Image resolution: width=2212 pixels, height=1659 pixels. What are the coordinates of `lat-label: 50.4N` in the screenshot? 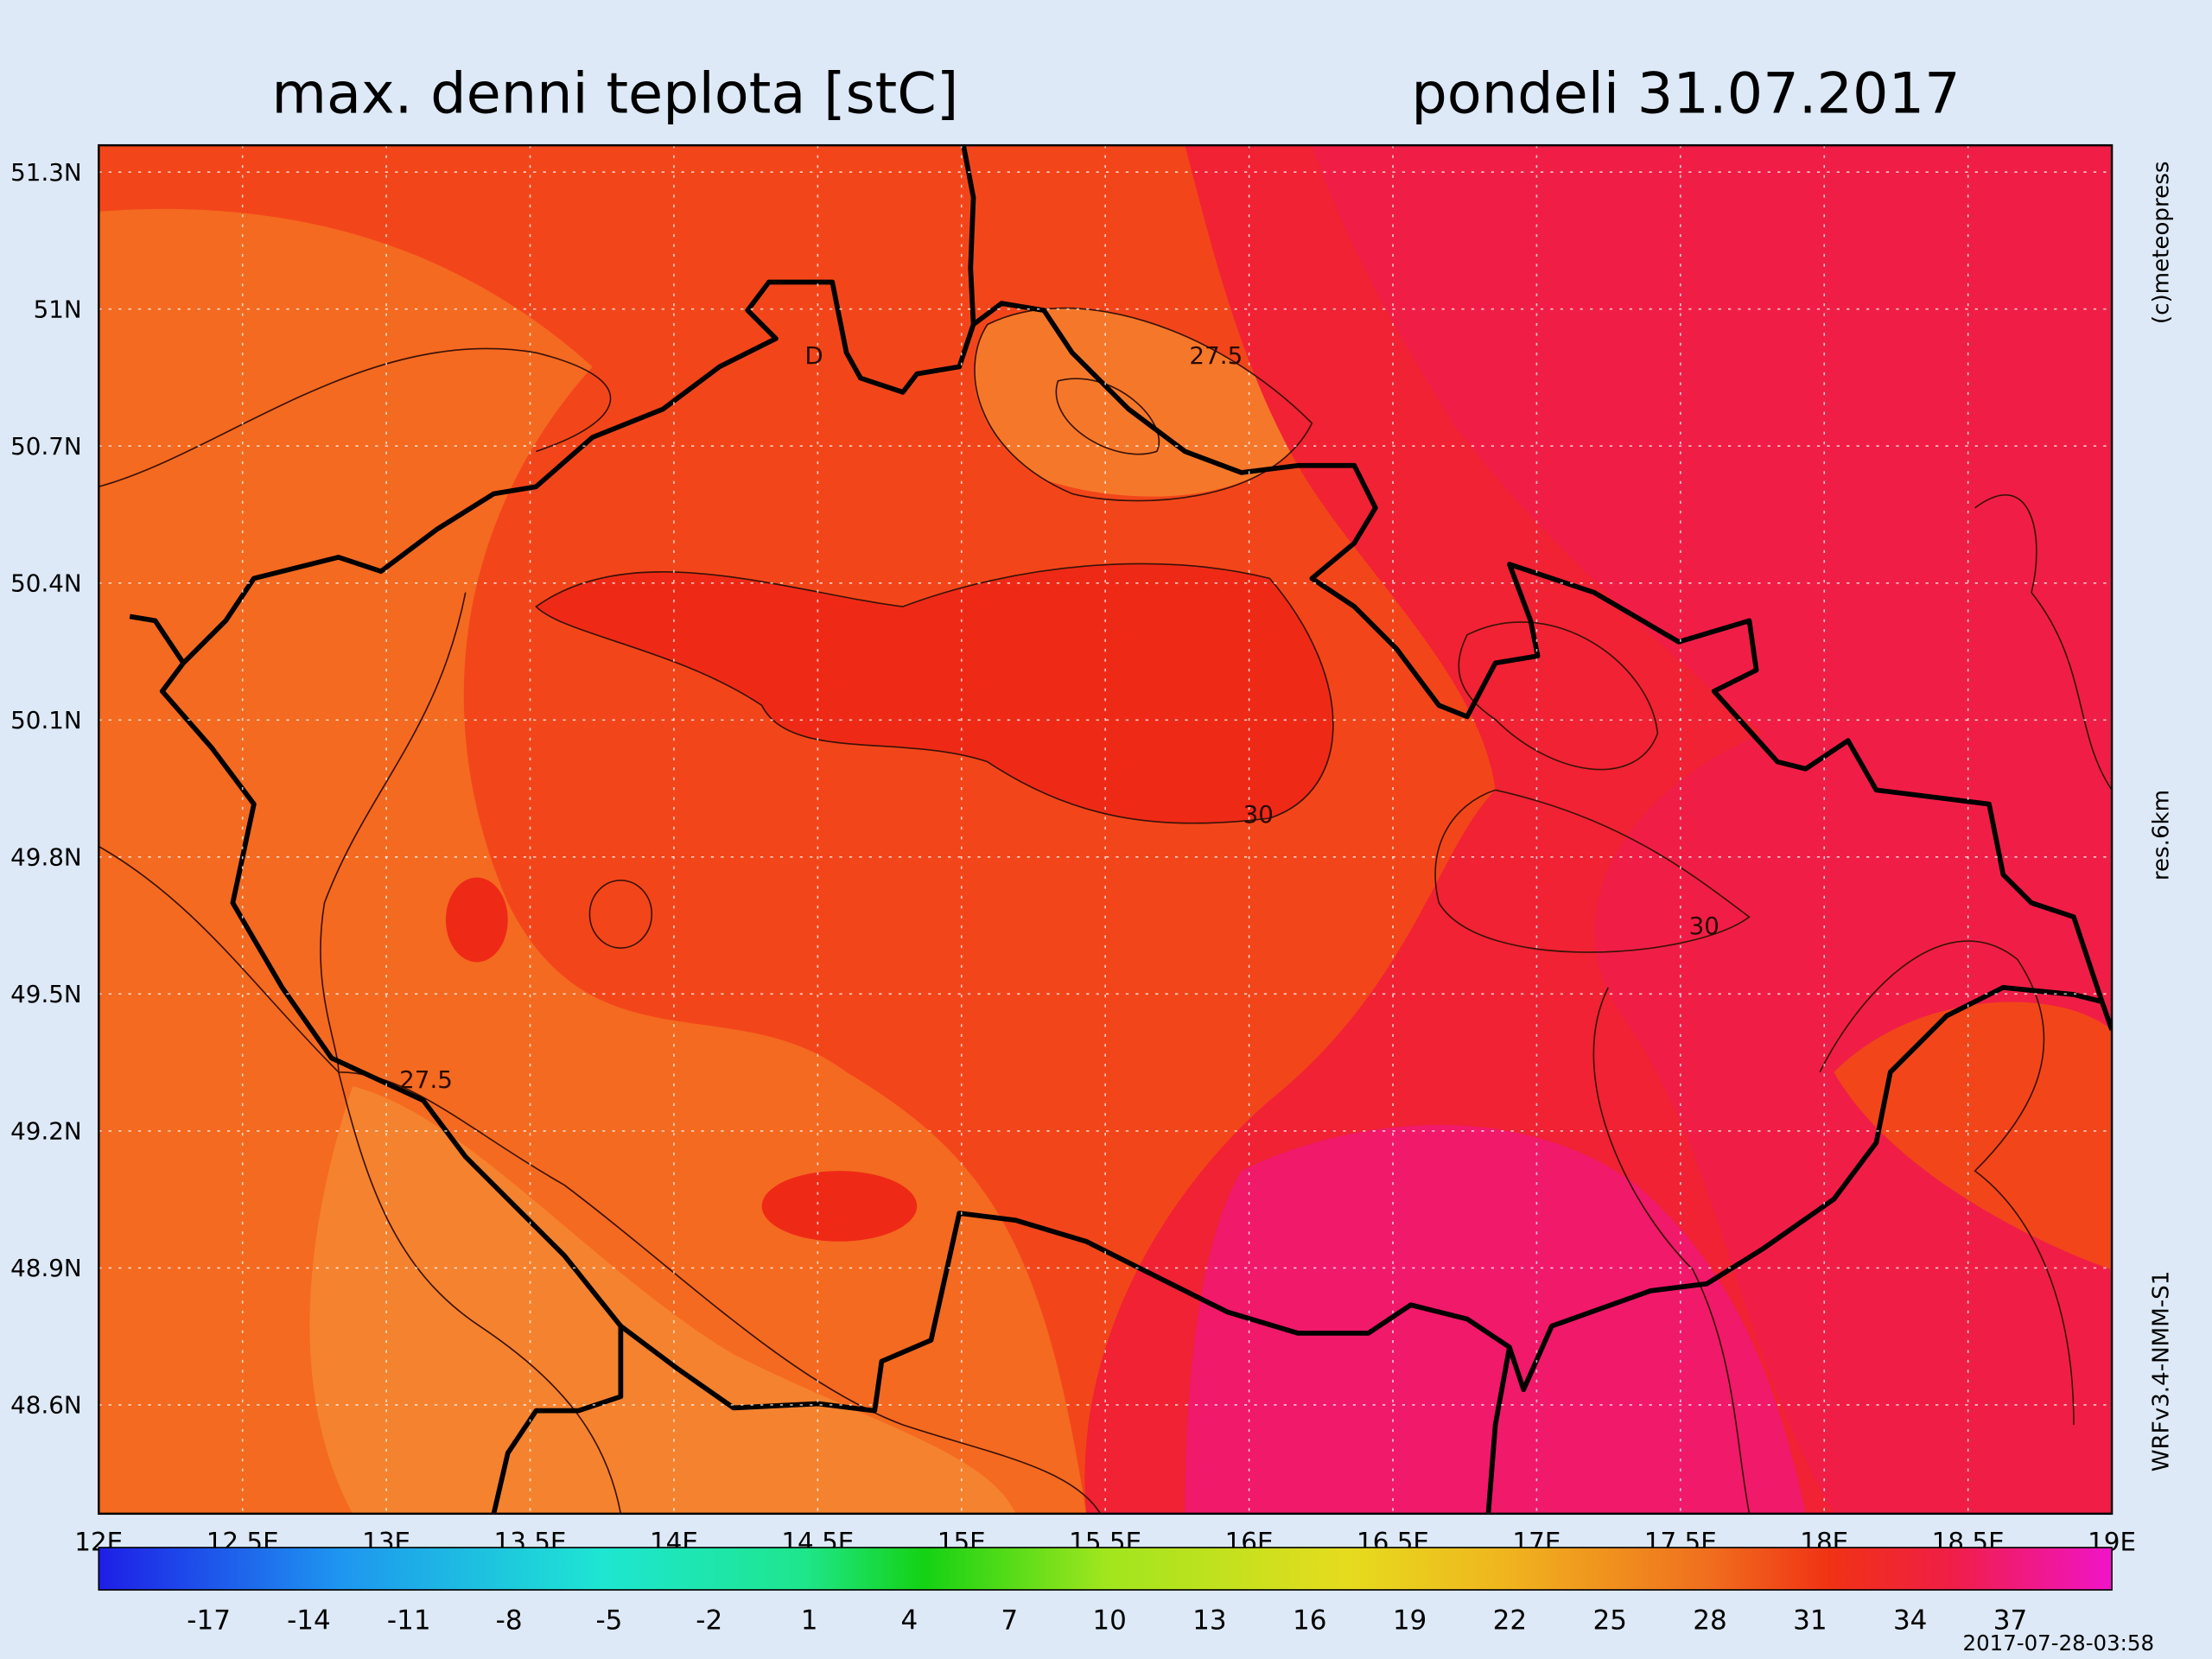 It's located at (46, 583).